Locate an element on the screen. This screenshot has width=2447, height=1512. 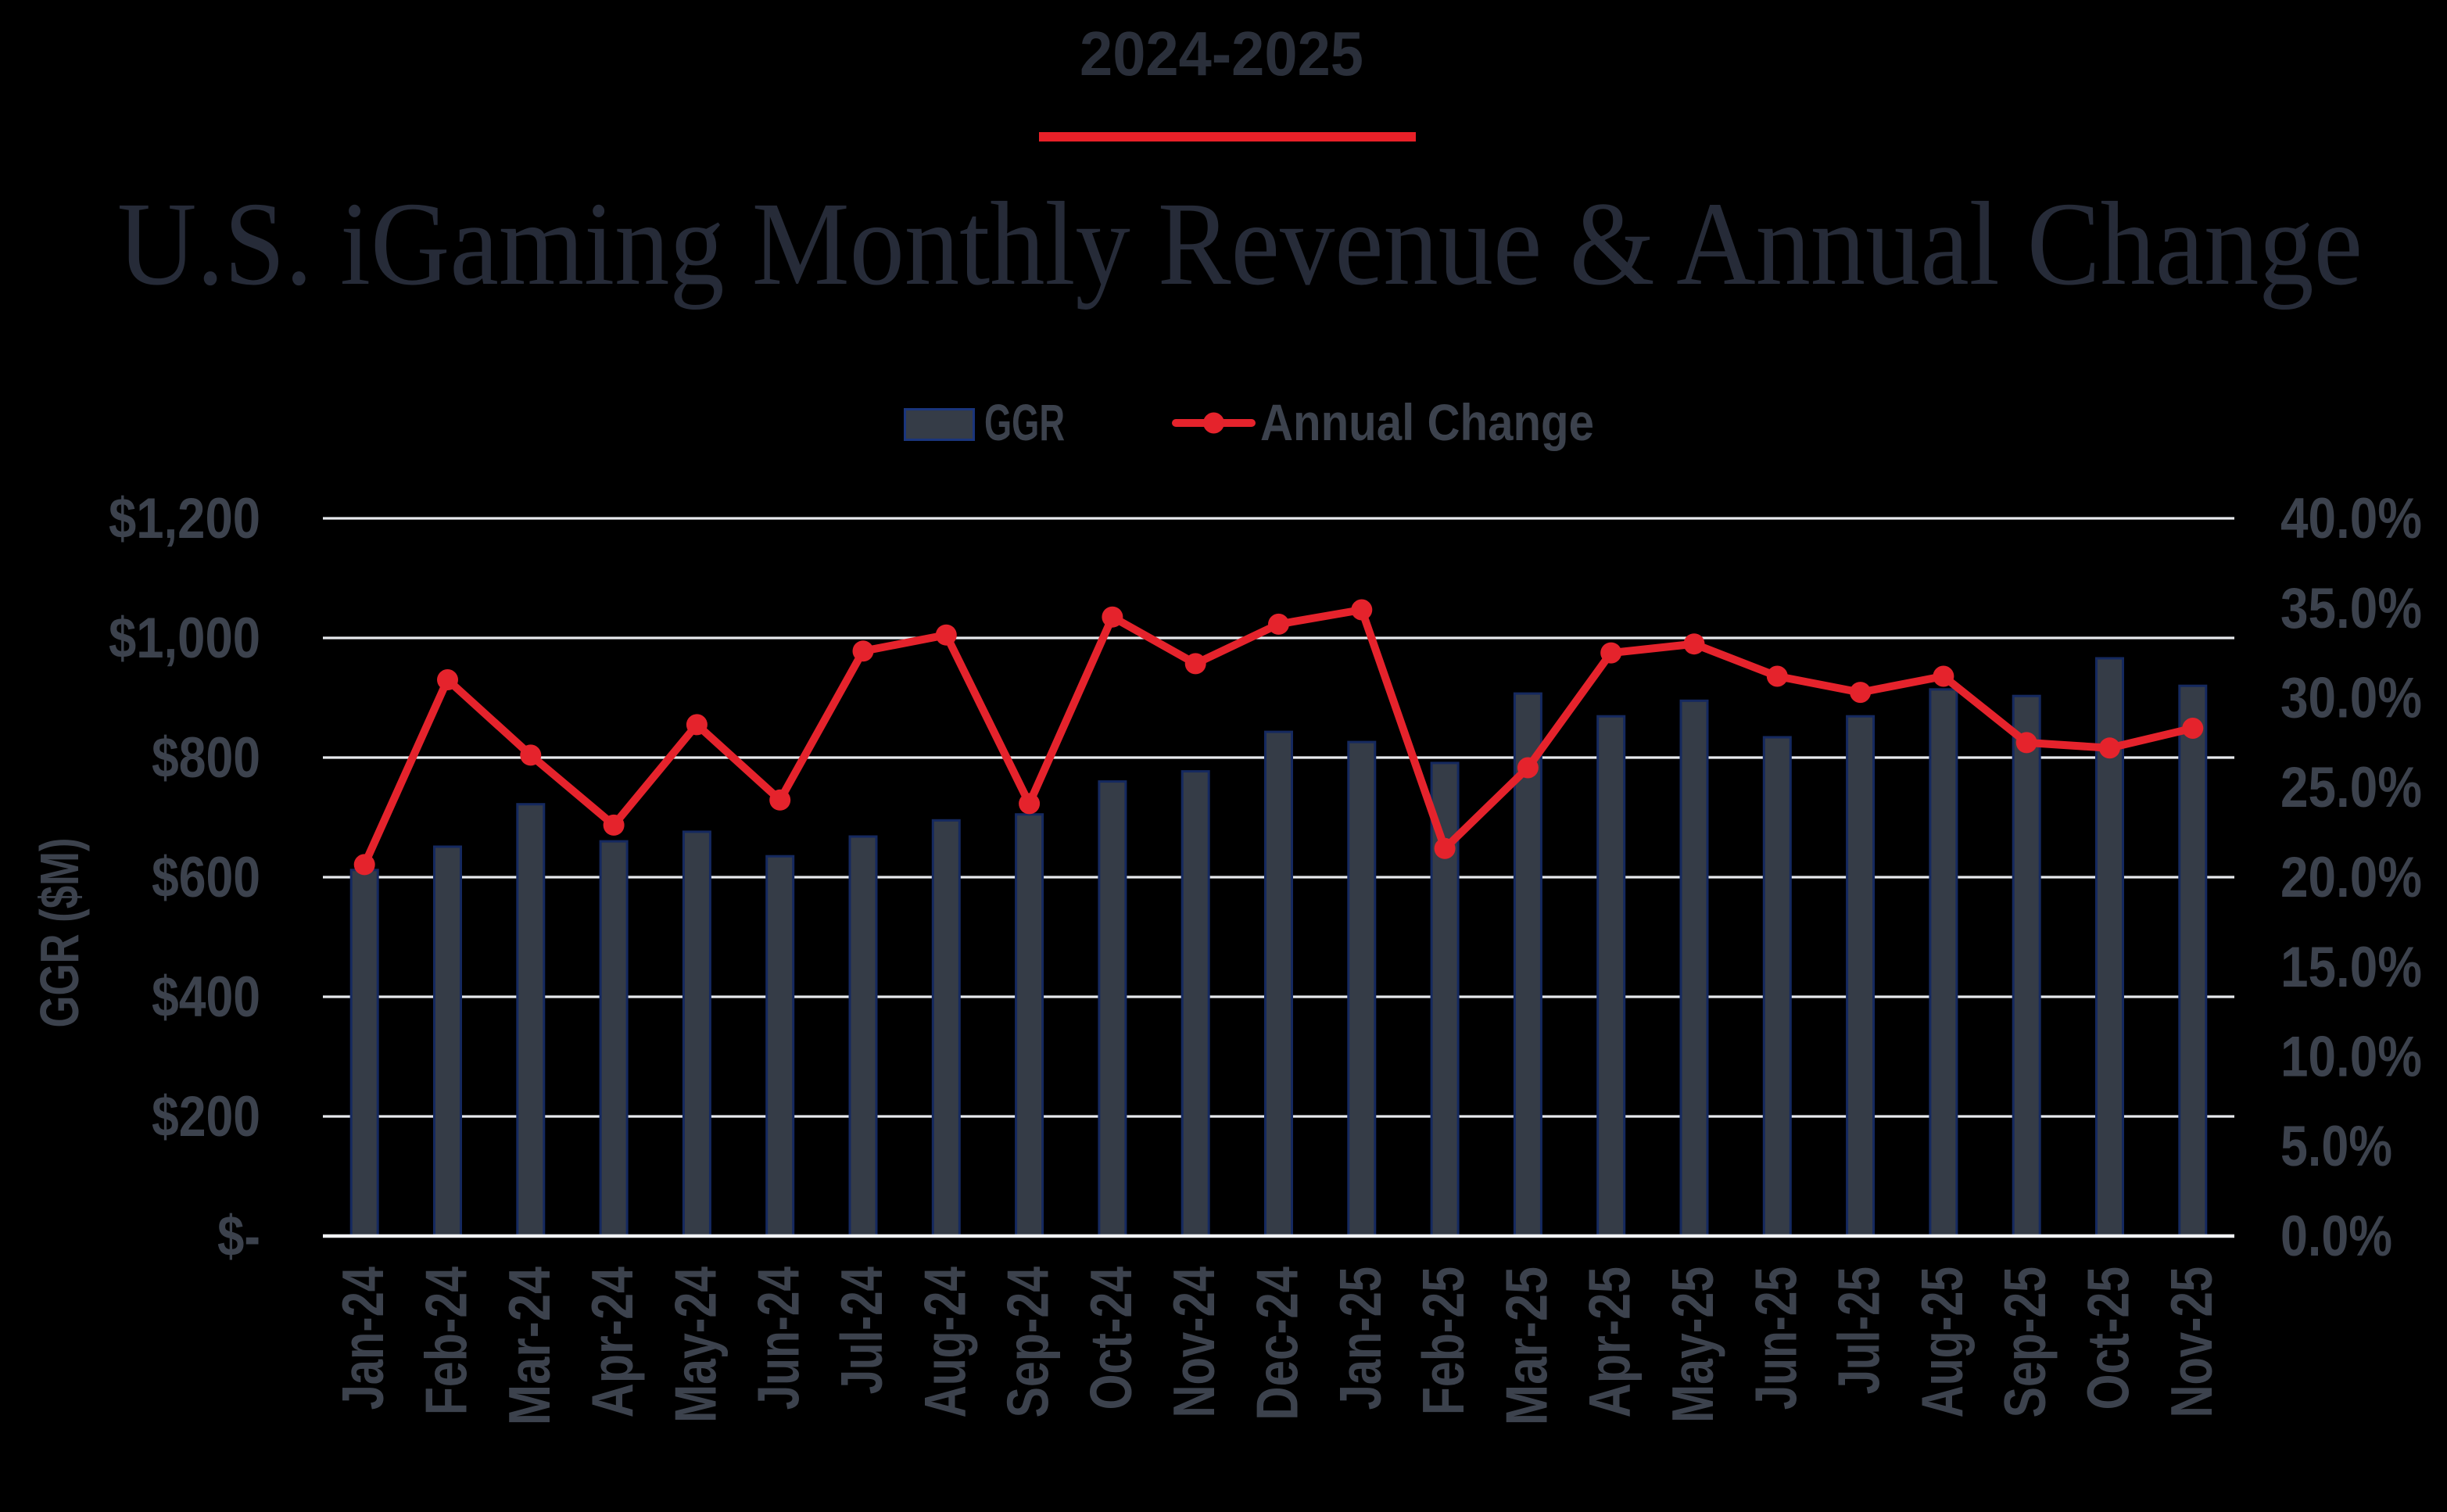
svg-text: Mar-24 is located at coordinates (529, 1347).